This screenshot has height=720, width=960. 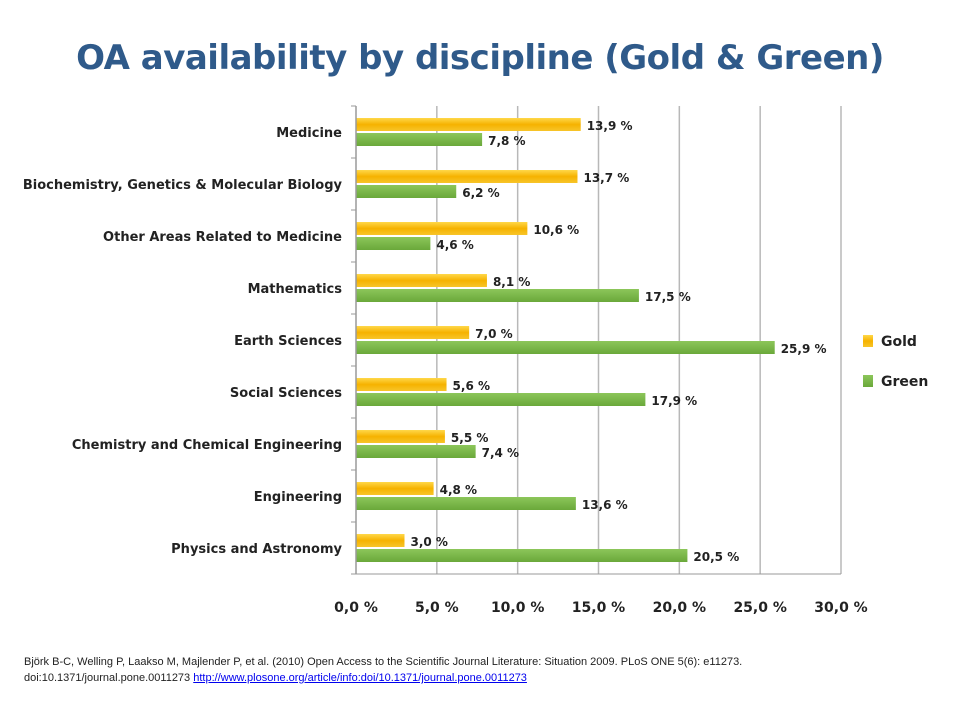 What do you see at coordinates (868, 381) in the screenshot?
I see `legend-swatch-green` at bounding box center [868, 381].